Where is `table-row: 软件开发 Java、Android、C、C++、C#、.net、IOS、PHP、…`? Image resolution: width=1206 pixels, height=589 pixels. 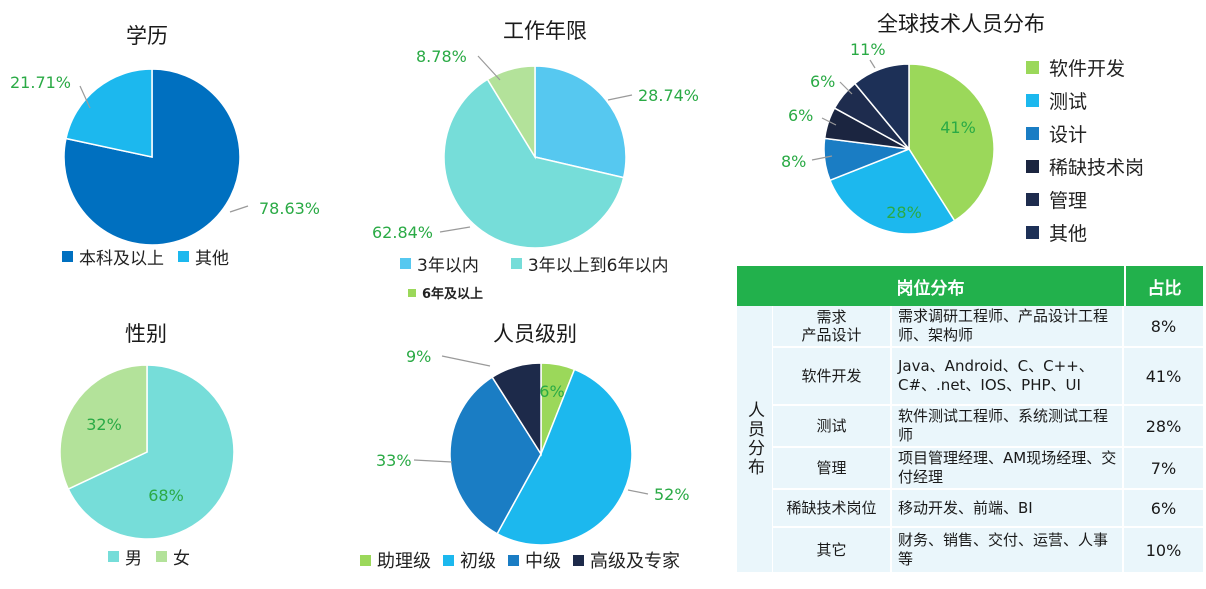
table-row: 软件开发 Java、Android、C、C++、C#、.net、IOS、PHP、… is located at coordinates (988, 377).